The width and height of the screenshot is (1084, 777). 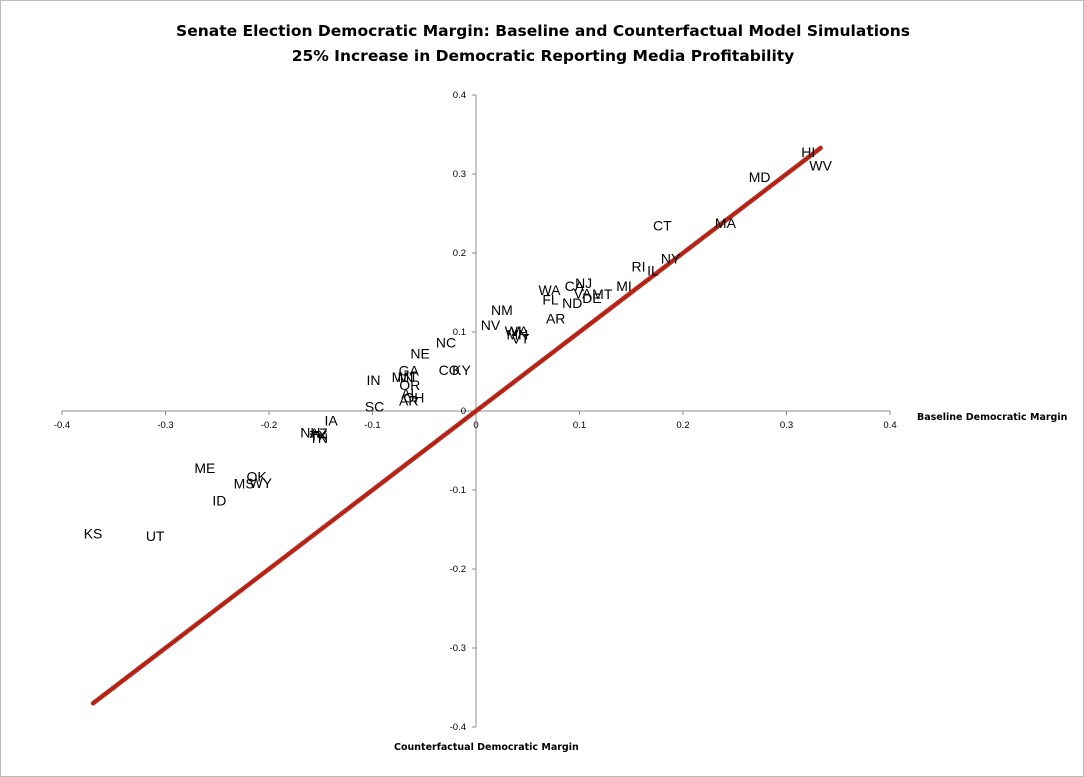 What do you see at coordinates (256, 477) in the screenshot?
I see `point-label-ok: OK` at bounding box center [256, 477].